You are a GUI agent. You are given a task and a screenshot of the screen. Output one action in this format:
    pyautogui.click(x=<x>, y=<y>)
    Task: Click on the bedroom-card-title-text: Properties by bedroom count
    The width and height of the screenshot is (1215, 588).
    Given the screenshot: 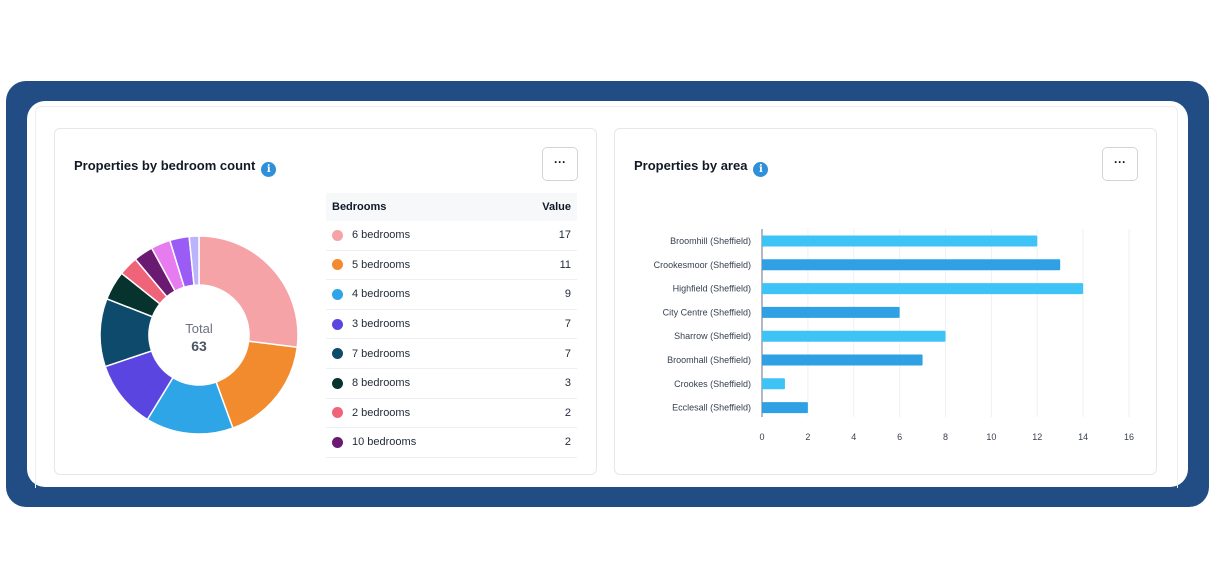 What is the action you would take?
    pyautogui.click(x=165, y=165)
    